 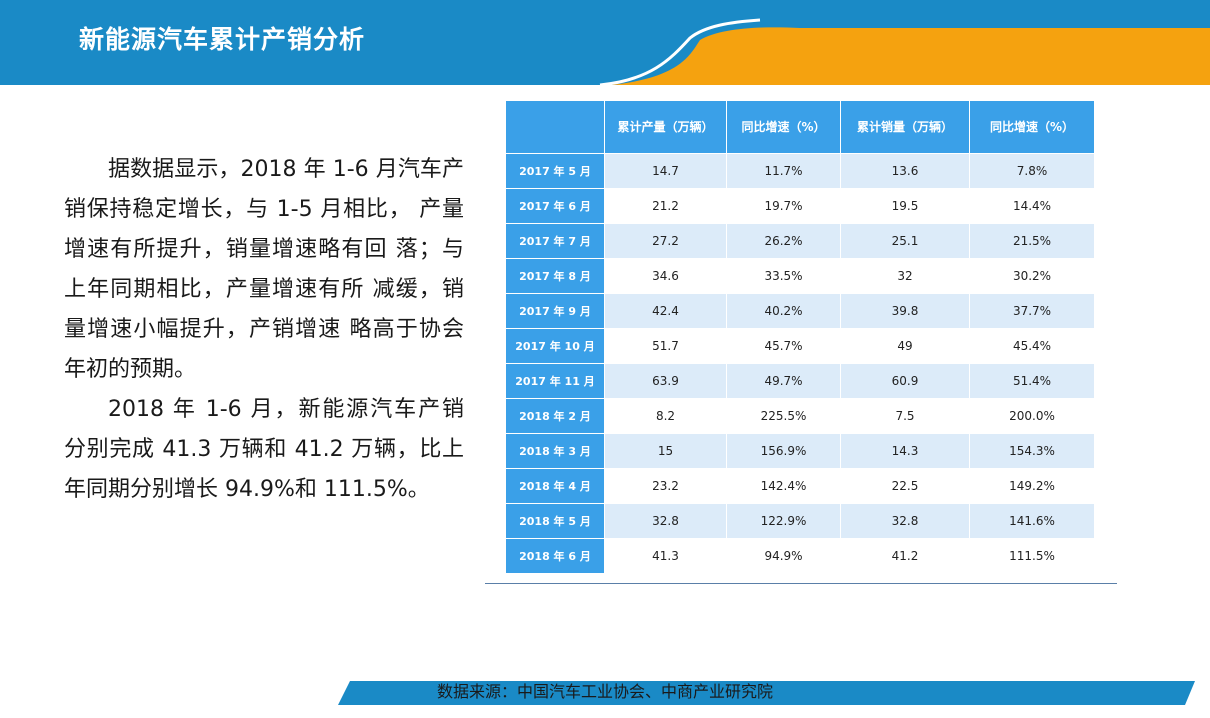 I want to click on production-growth-cell: 33.5%, so click(x=784, y=275).